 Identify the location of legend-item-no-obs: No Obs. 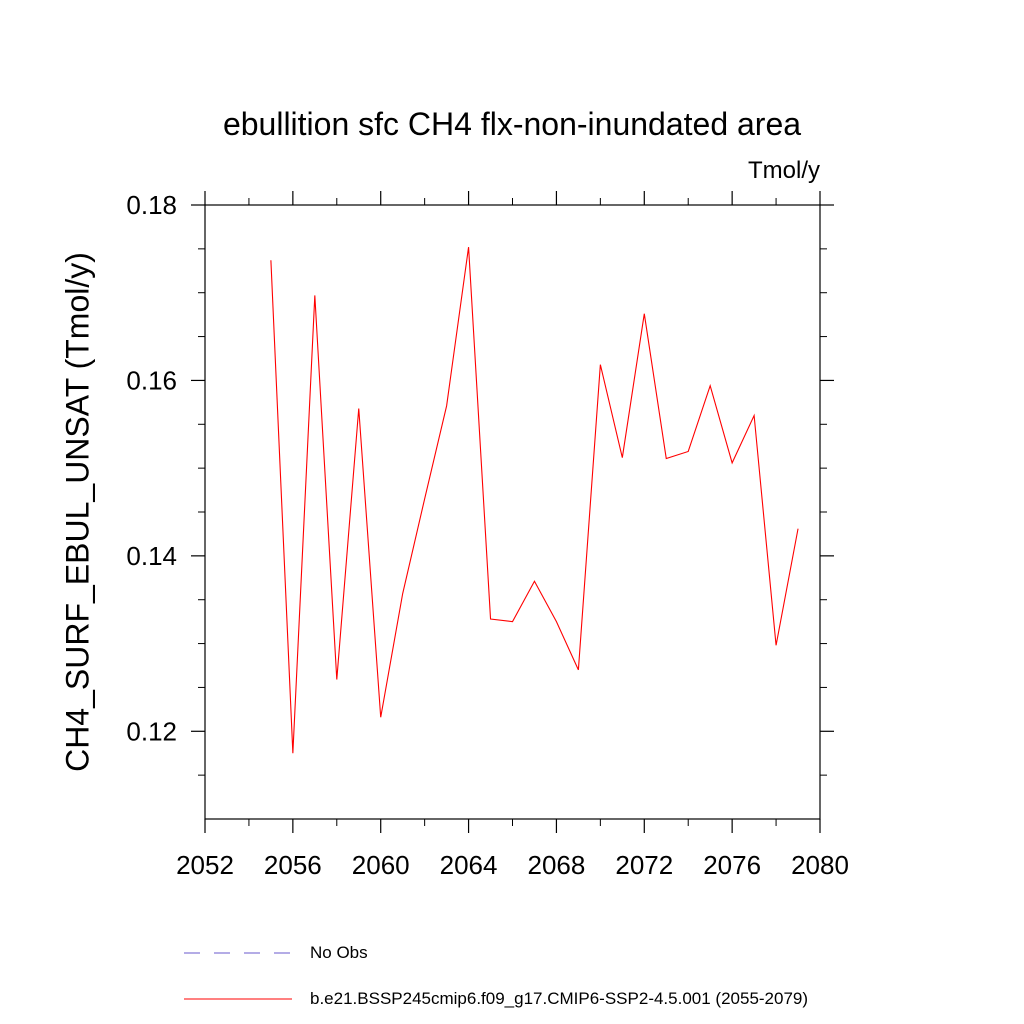
(276, 953).